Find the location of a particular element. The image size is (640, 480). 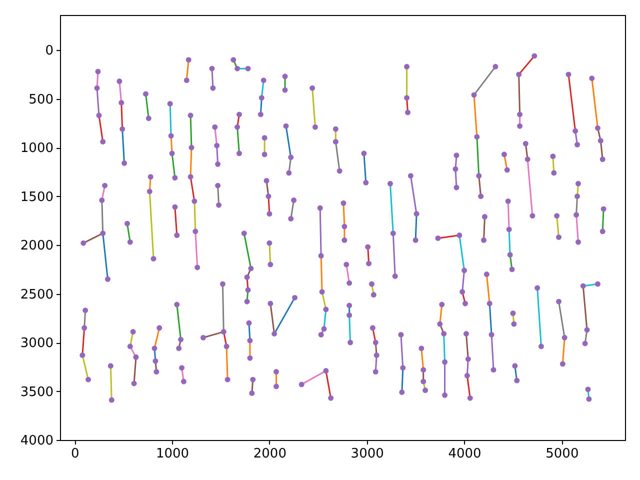

y-tick-label: 0 is located at coordinates (49, 51).